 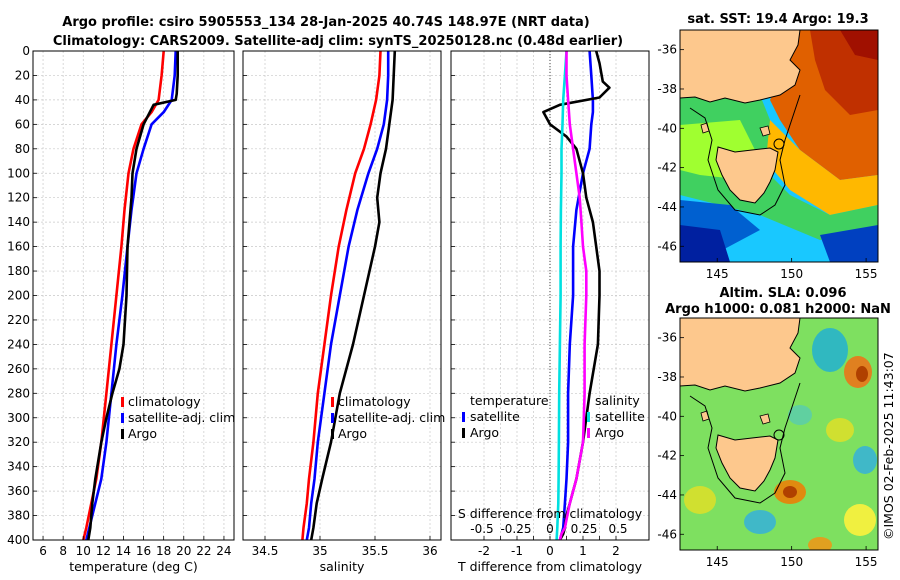 What do you see at coordinates (18, 344) in the screenshot?
I see `y-tick-label: 240` at bounding box center [18, 344].